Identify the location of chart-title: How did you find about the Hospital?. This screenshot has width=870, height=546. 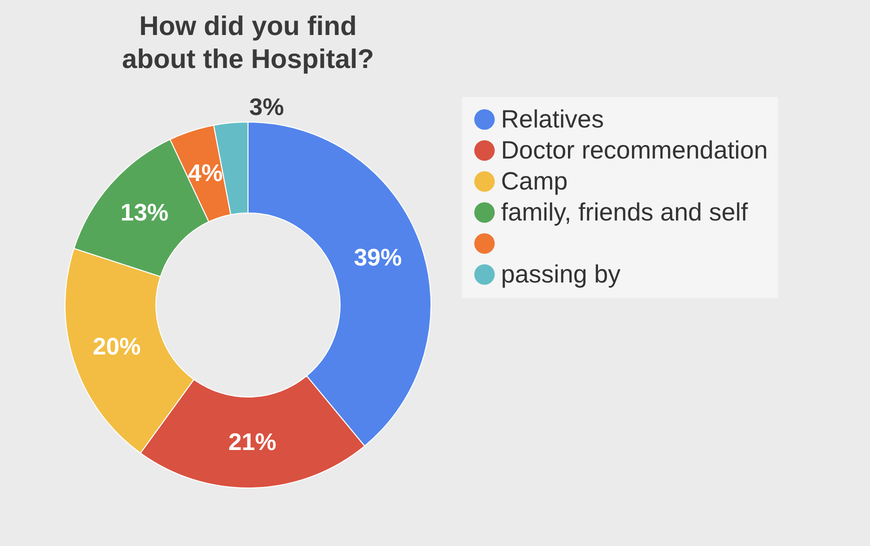
(248, 42).